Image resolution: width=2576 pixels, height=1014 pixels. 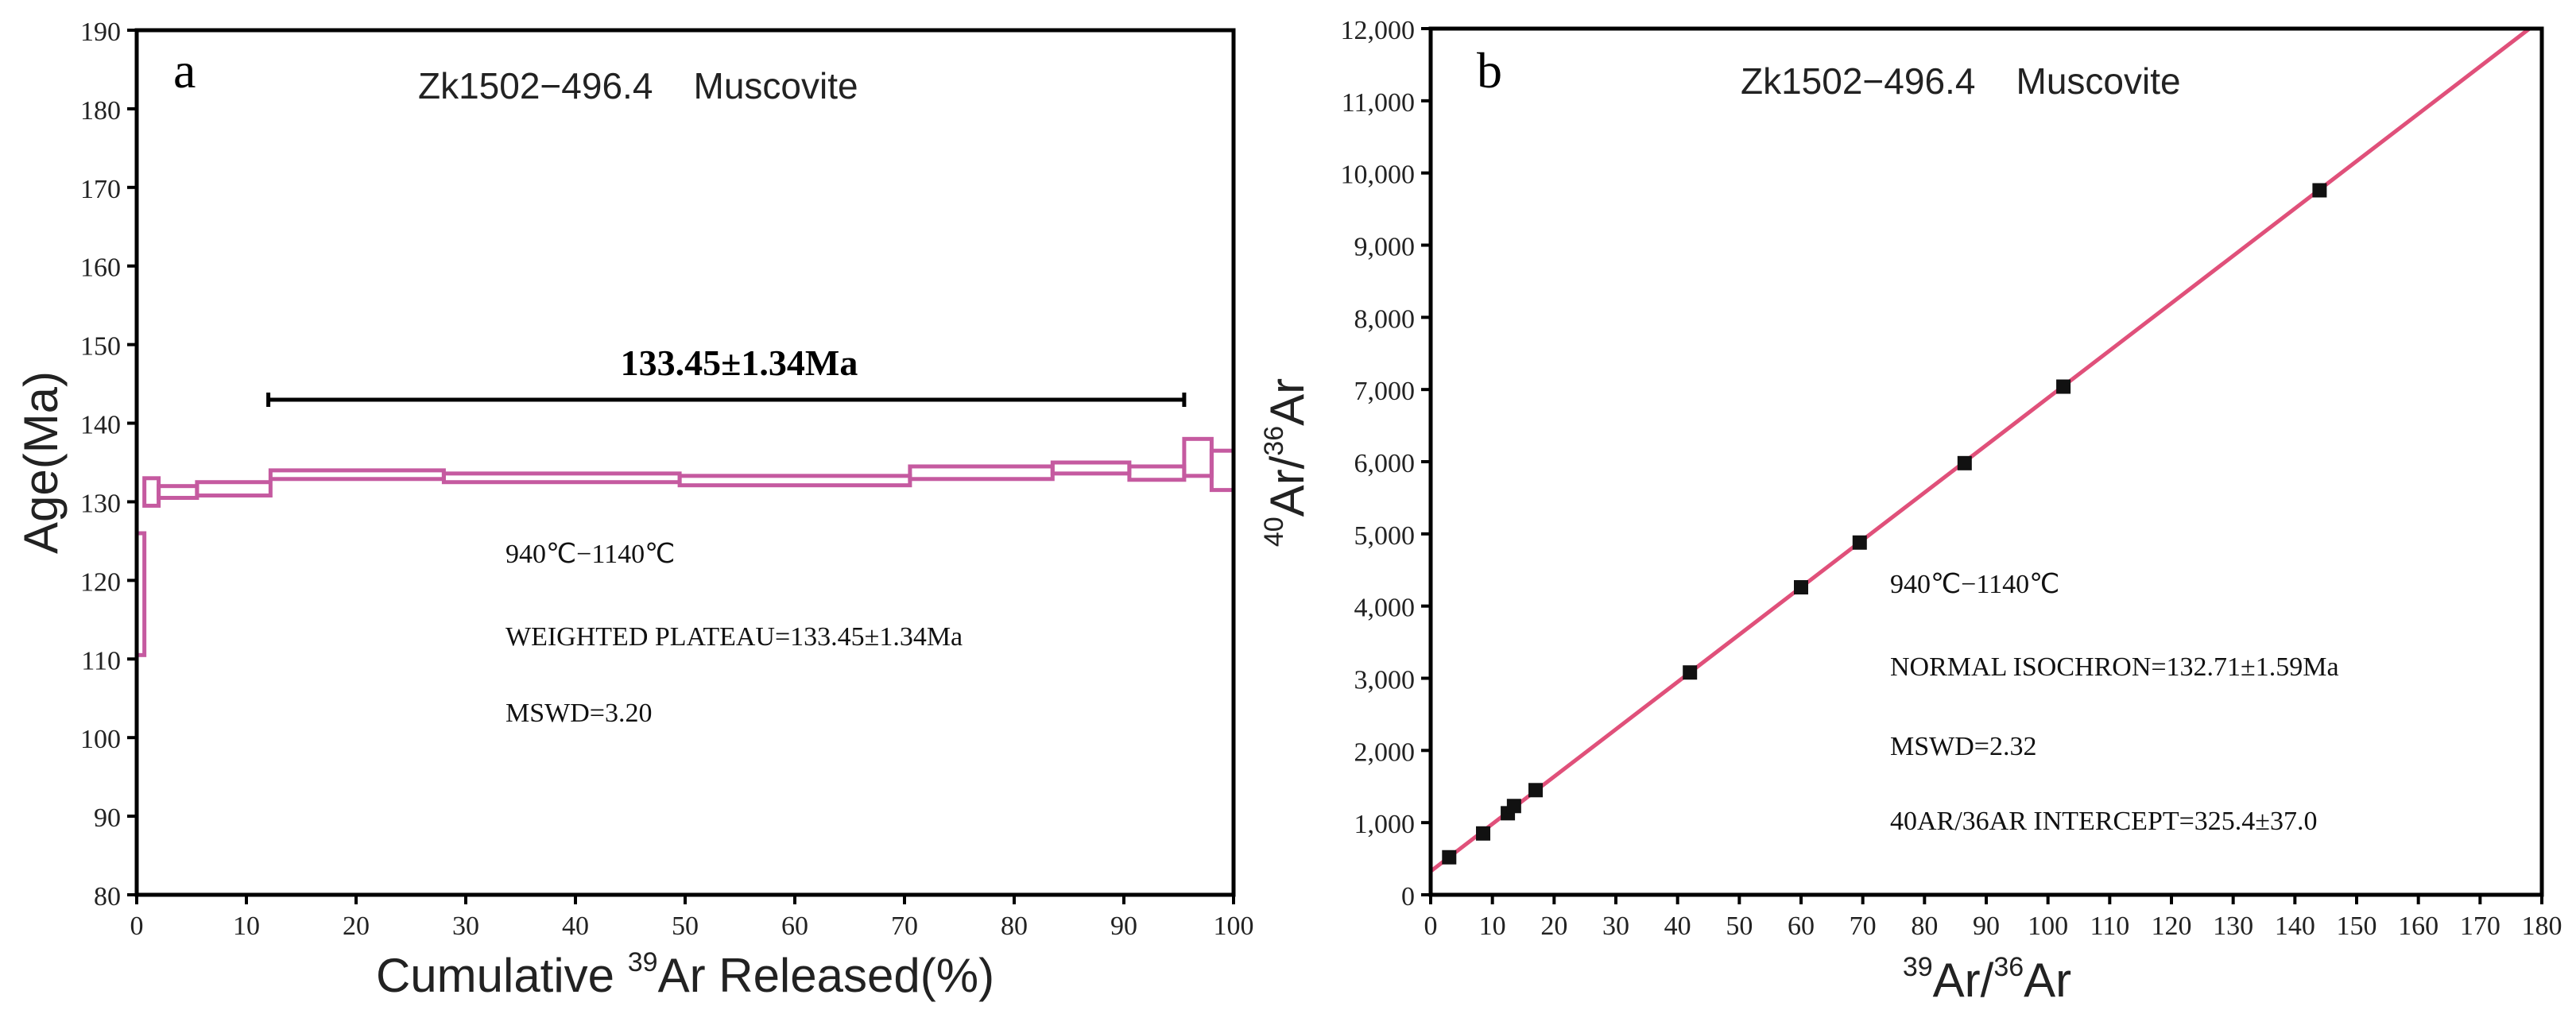 What do you see at coordinates (1385, 247) in the screenshot?
I see `panel-b-y-tick-label: 9,000` at bounding box center [1385, 247].